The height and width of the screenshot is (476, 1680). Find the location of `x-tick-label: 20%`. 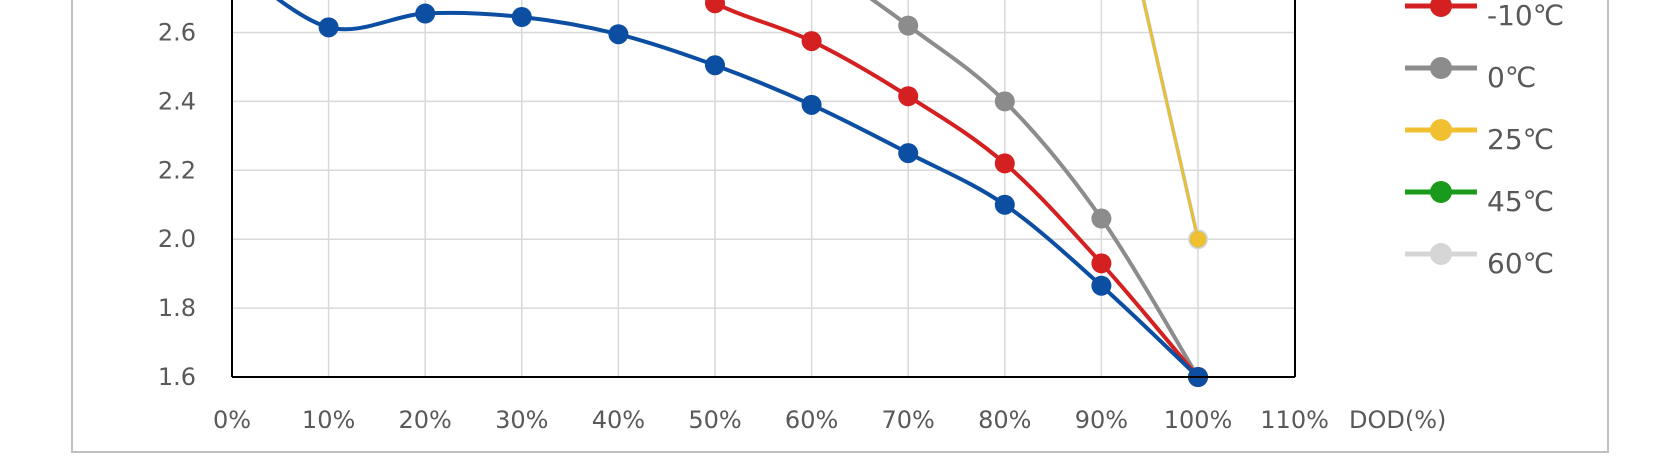

x-tick-label: 20% is located at coordinates (425, 420).